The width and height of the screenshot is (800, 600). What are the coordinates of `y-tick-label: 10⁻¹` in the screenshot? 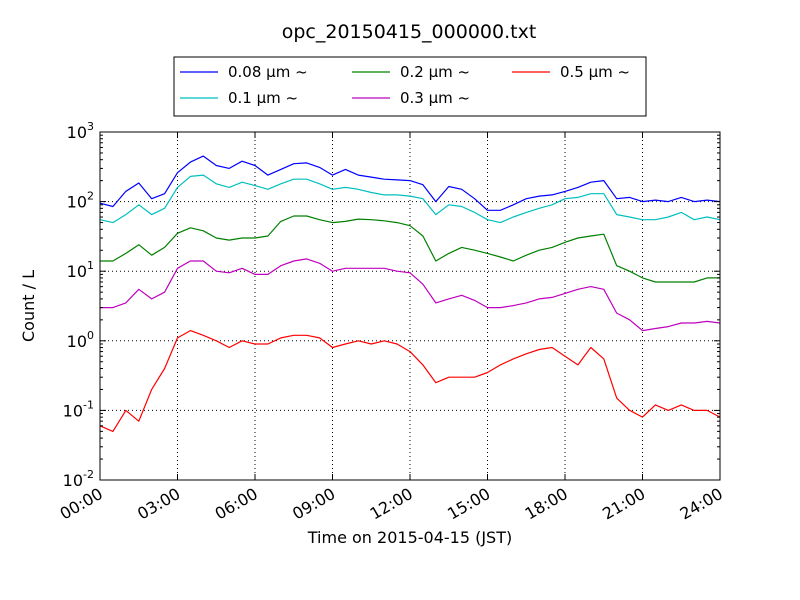 It's located at (78, 409).